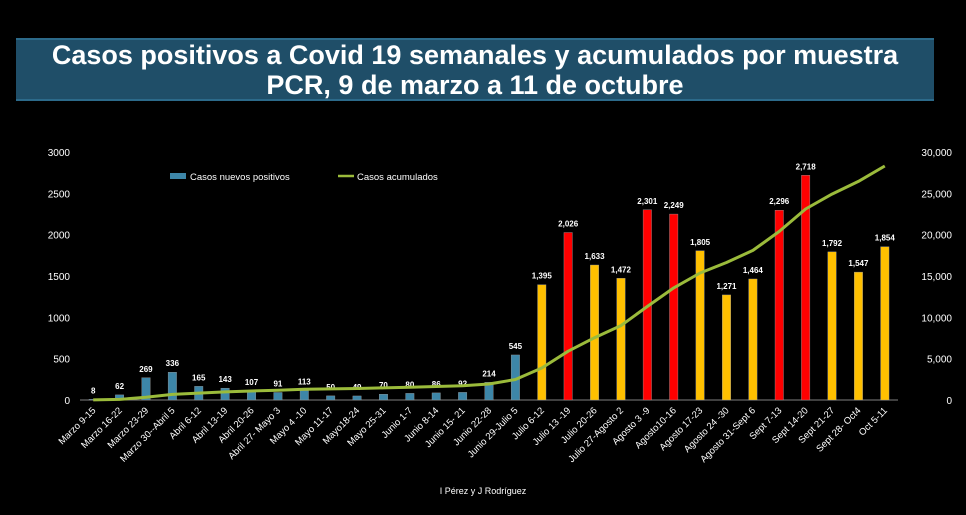 This screenshot has width=966, height=515. What do you see at coordinates (173, 363) in the screenshot?
I see `bar-data-label: 336` at bounding box center [173, 363].